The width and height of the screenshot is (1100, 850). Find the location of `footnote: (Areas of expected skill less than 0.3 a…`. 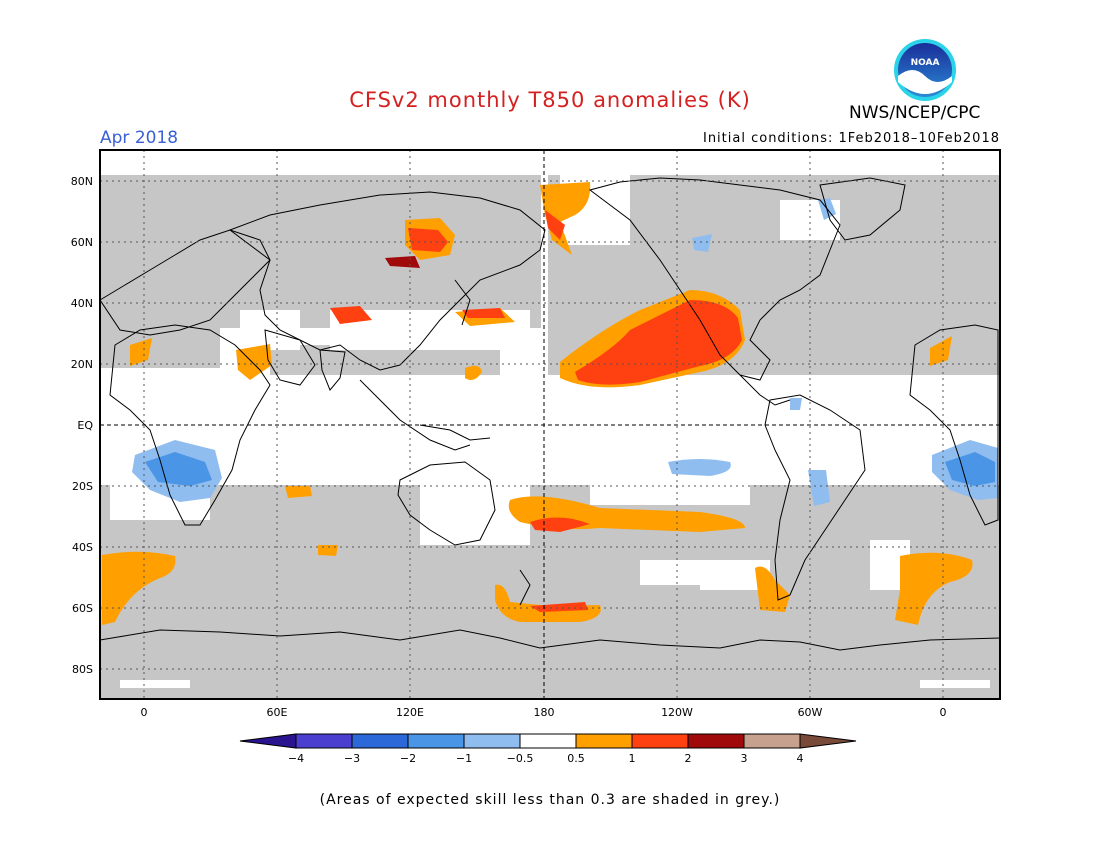

footnote: (Areas of expected skill less than 0.3 a… is located at coordinates (550, 800).